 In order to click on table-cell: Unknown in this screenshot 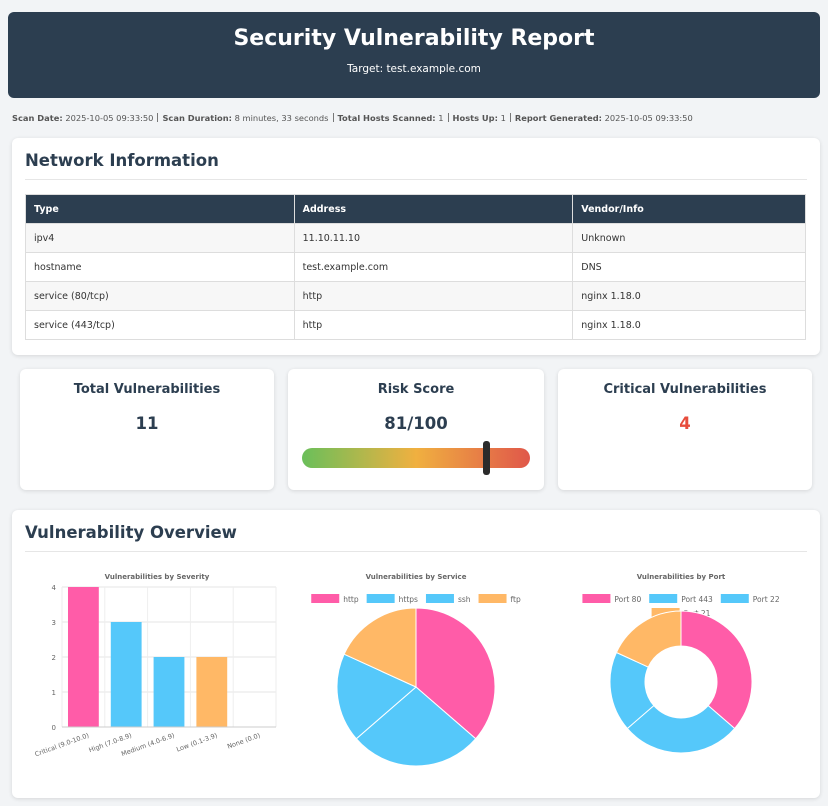, I will do `click(689, 238)`.